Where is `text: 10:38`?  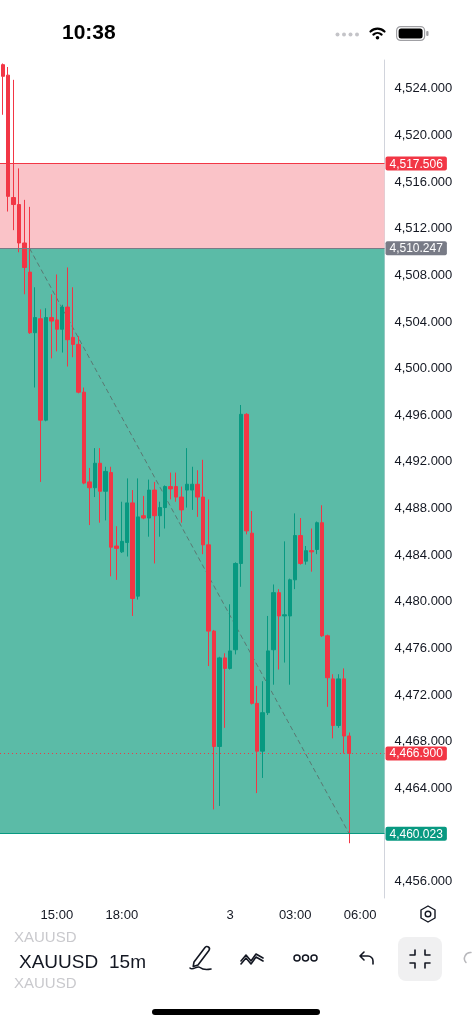 text: 10:38 is located at coordinates (89, 31).